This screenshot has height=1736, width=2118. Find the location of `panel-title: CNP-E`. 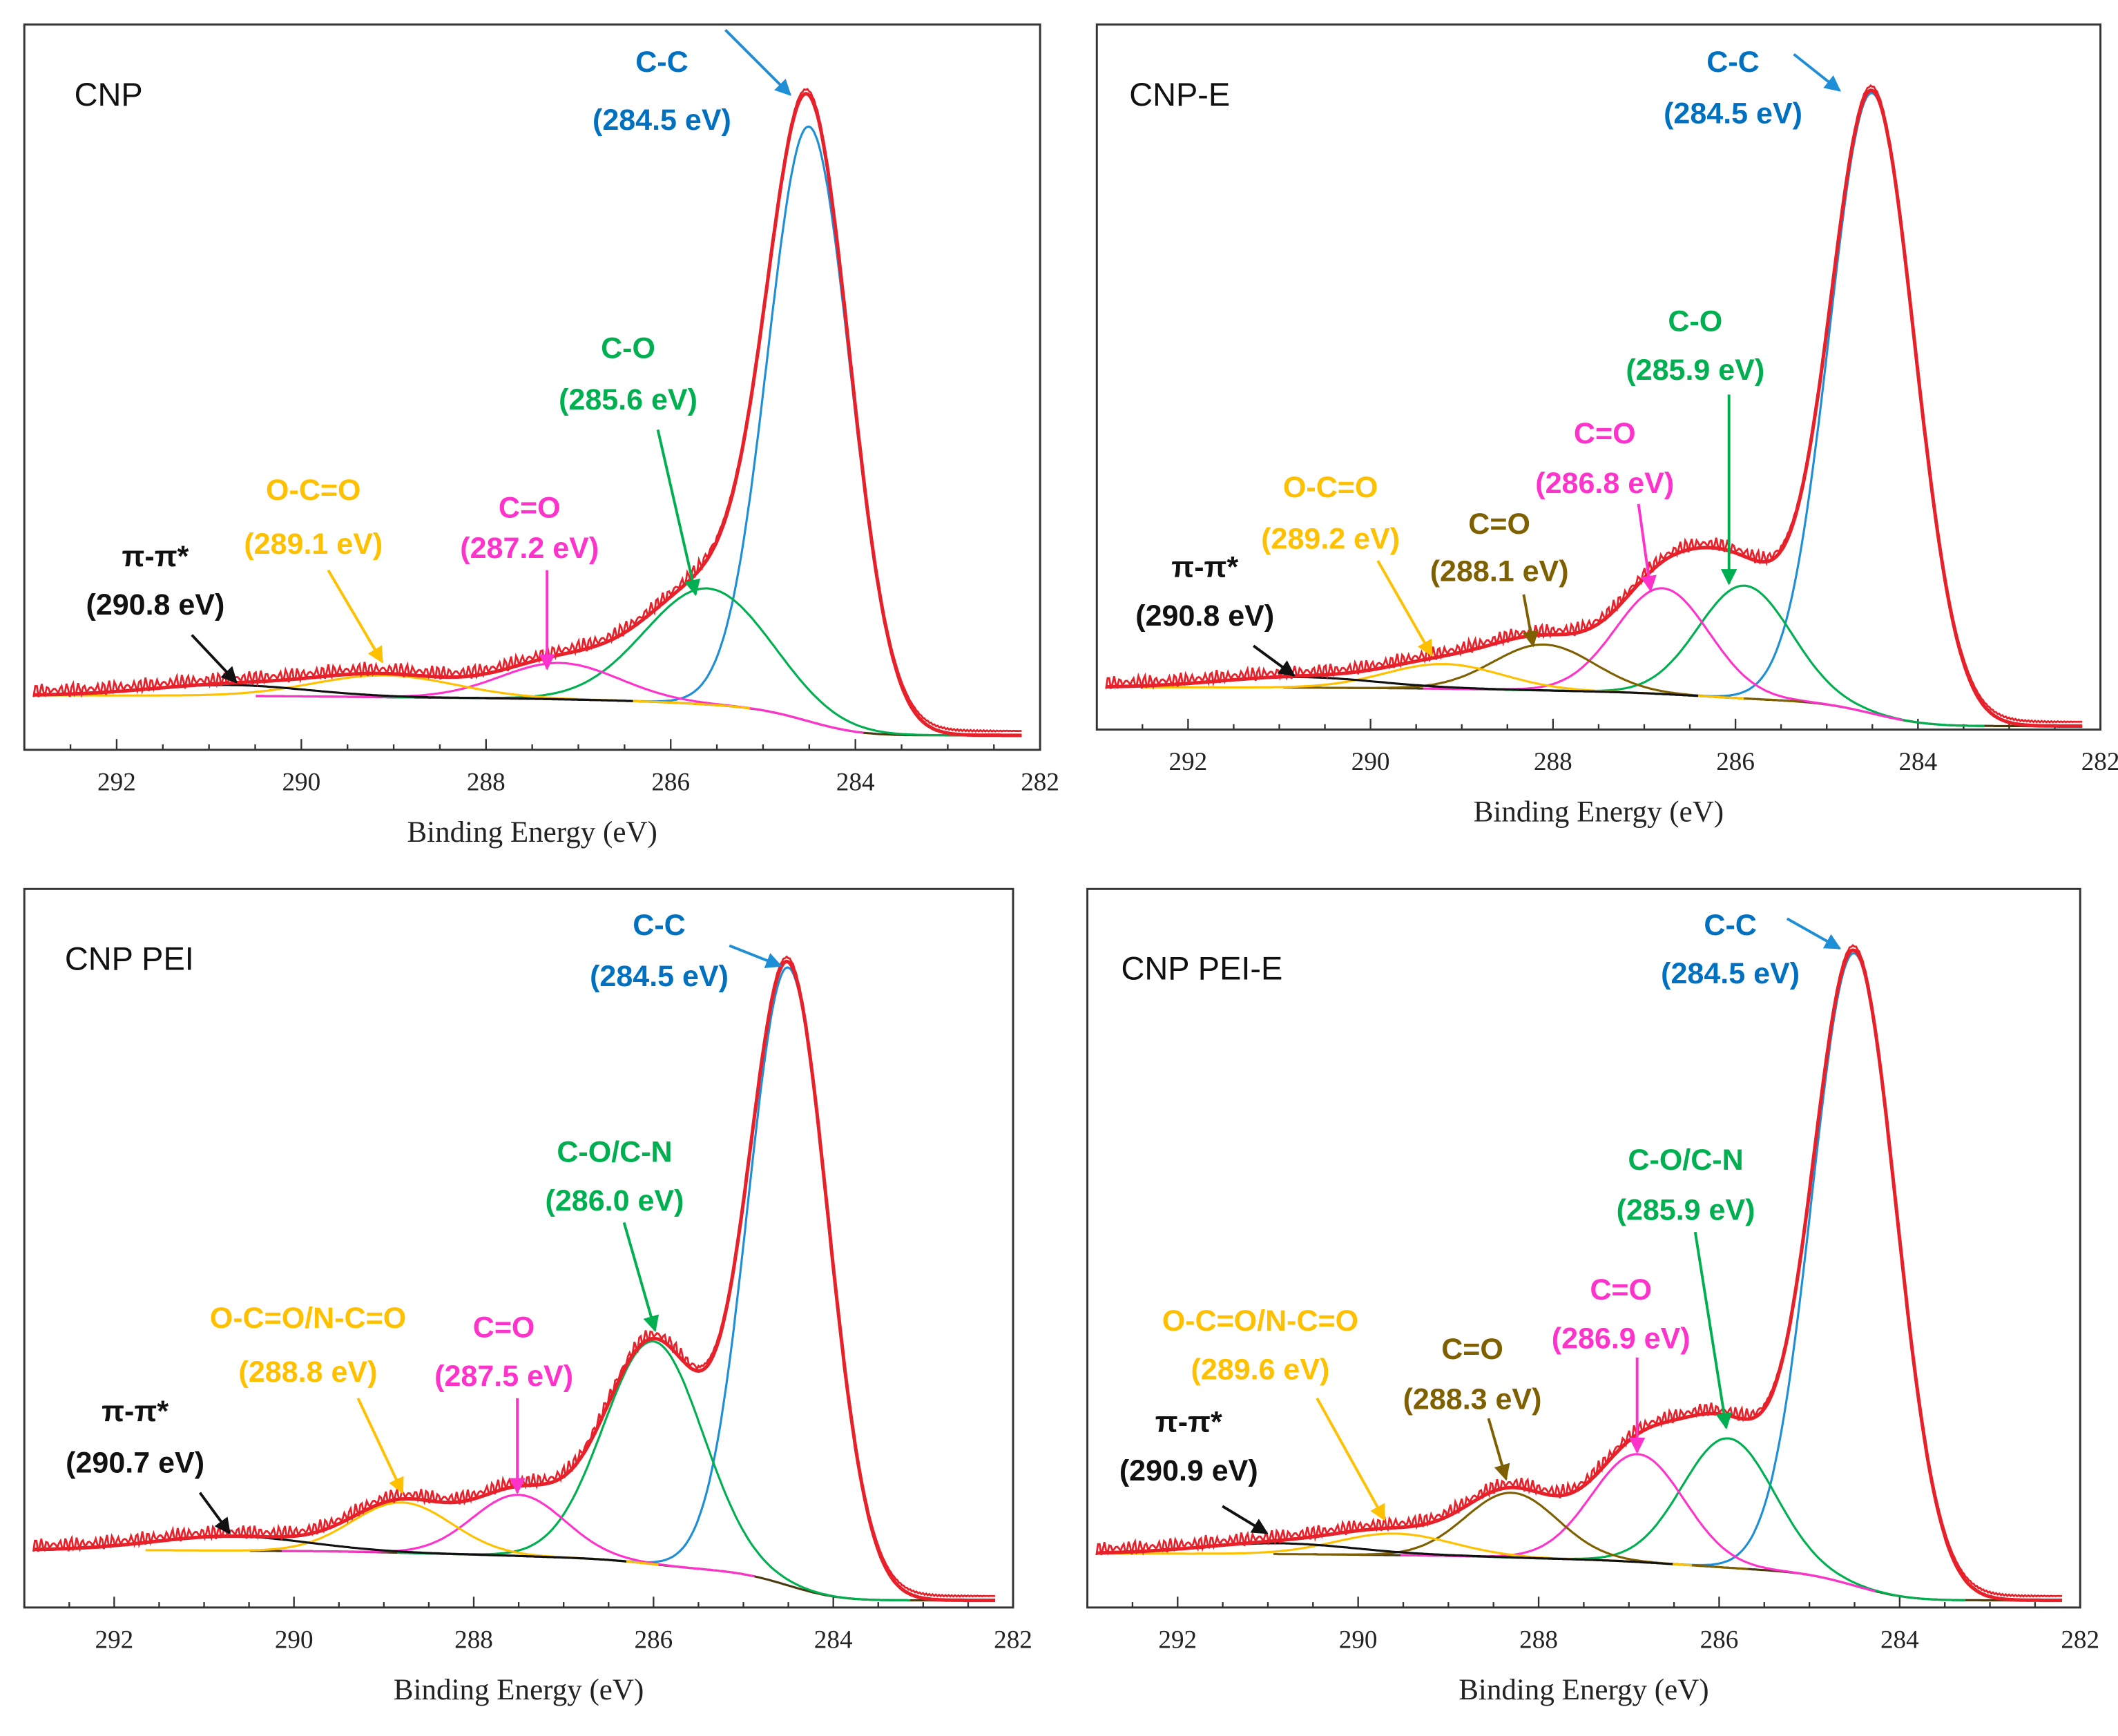

panel-title: CNP-E is located at coordinates (1179, 95).